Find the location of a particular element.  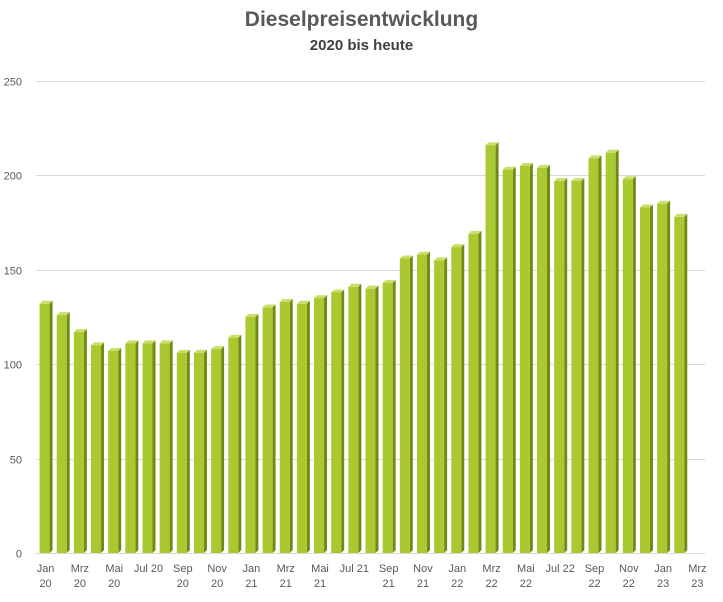

y-tick-label: 200 is located at coordinates (13, 177).